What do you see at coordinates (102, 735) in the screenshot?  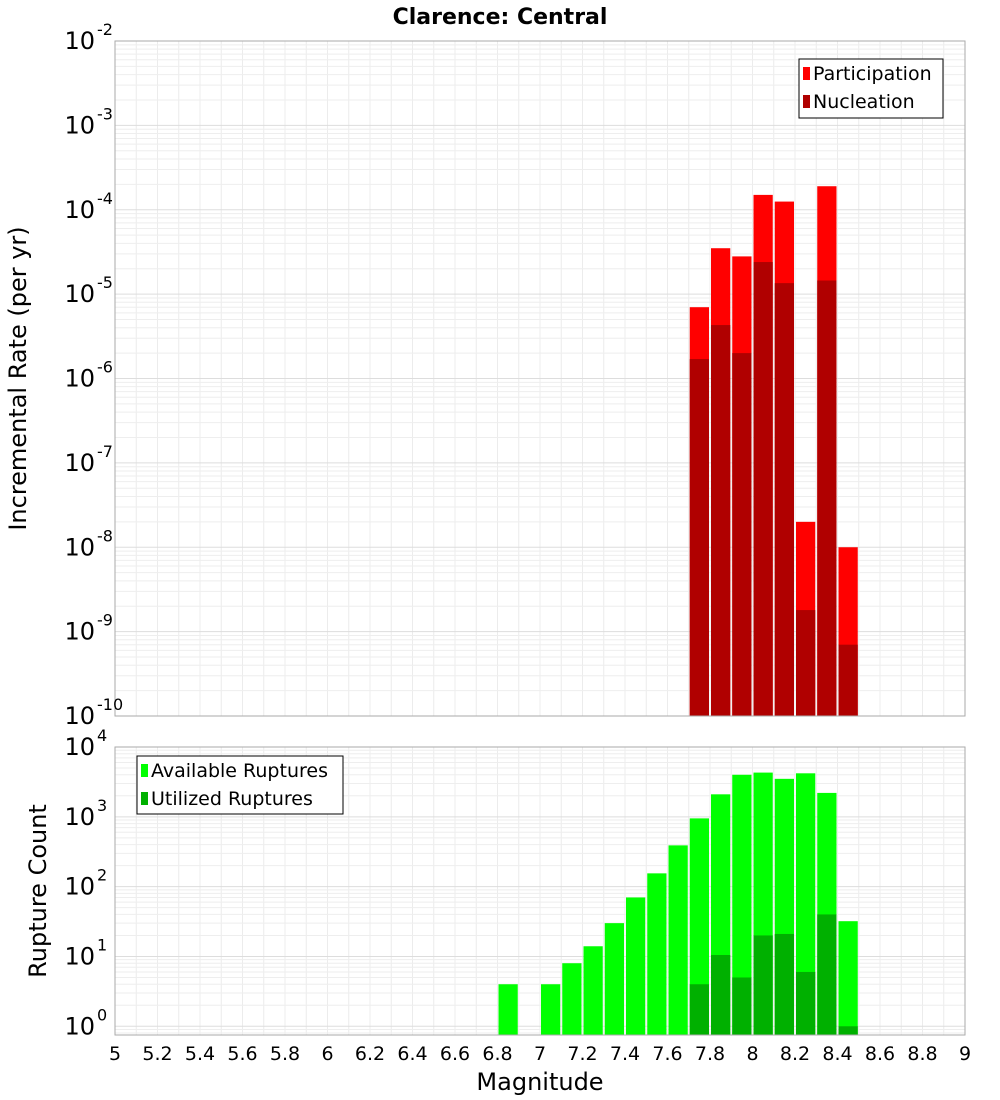 I see `y-tick-exponent: 4` at bounding box center [102, 735].